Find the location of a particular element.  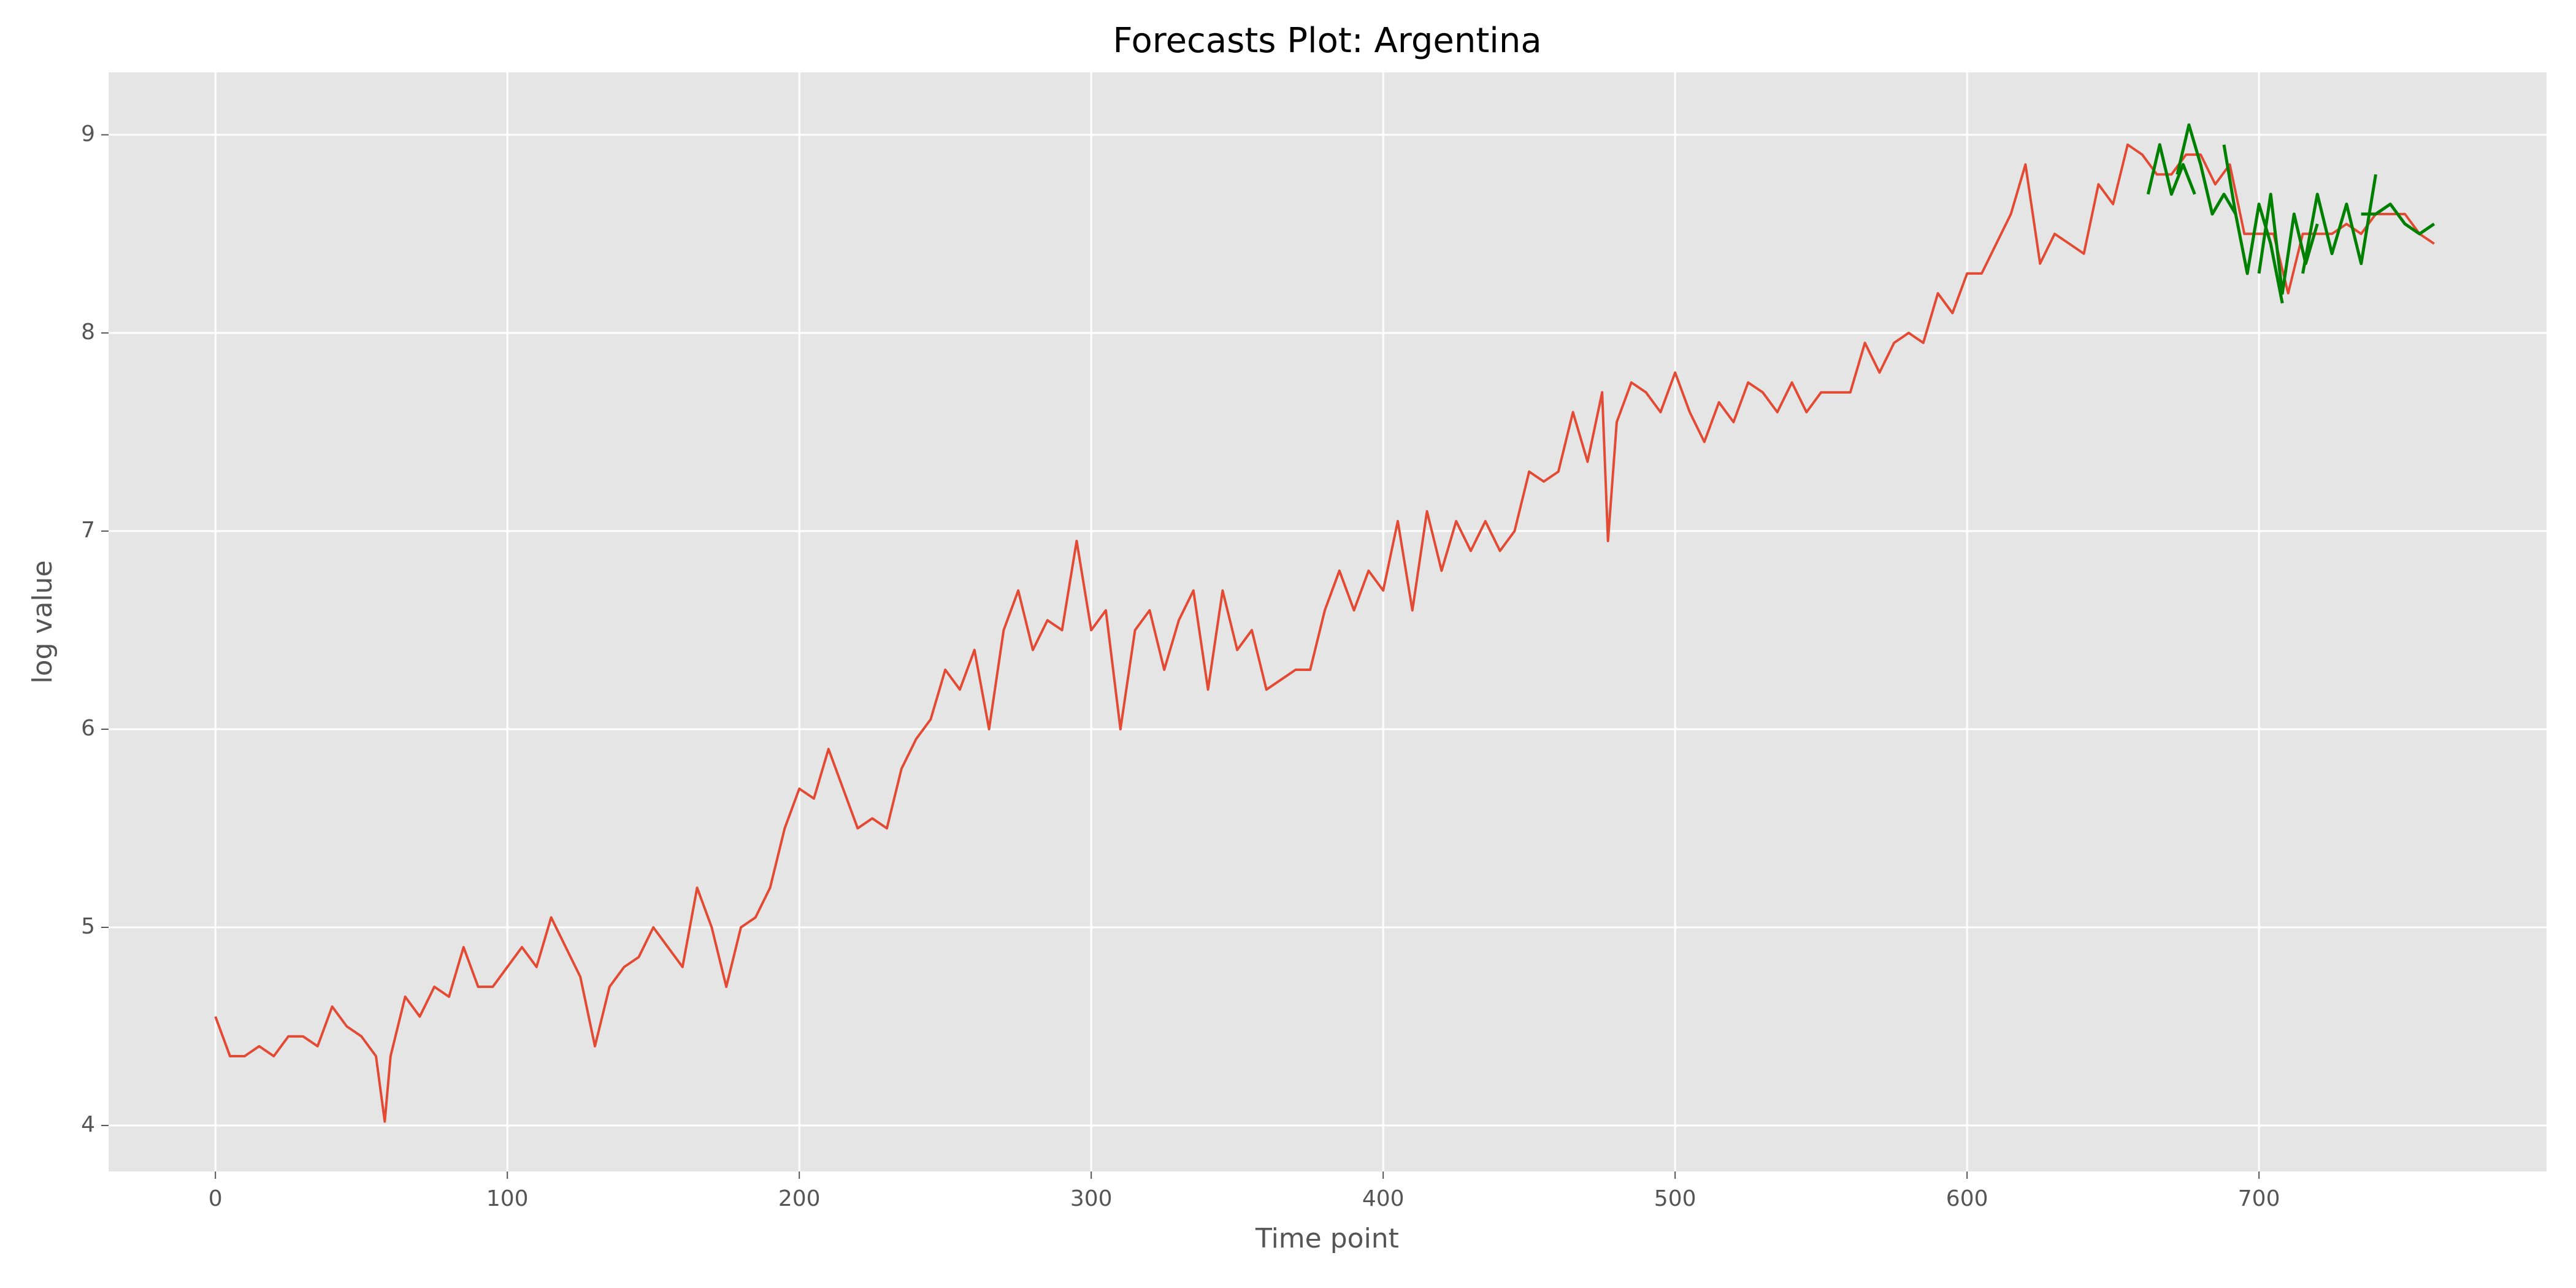

x-tick-label: 0 is located at coordinates (216, 1198).